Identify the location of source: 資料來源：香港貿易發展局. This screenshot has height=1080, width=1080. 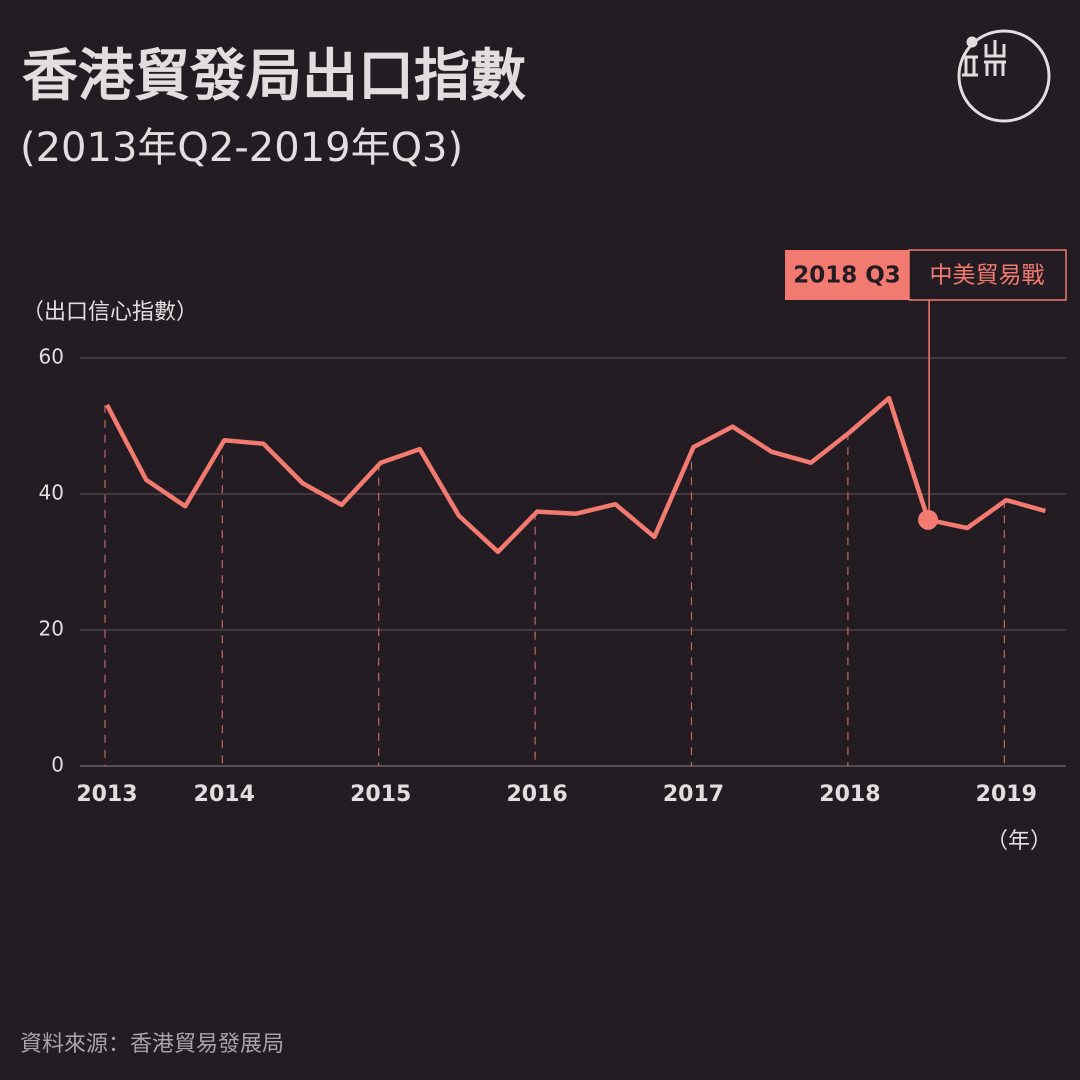
(152, 1044).